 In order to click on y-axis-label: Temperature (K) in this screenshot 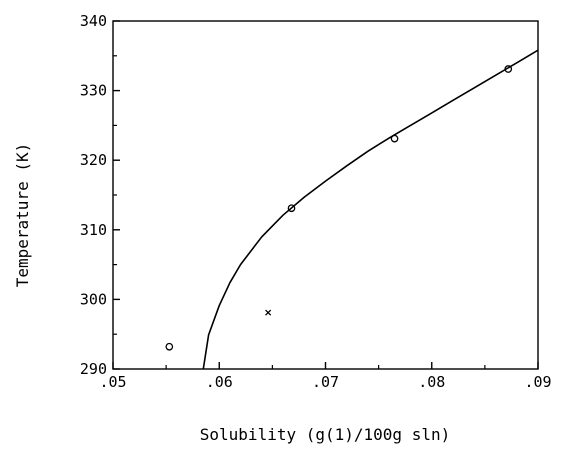, I will do `click(22, 215)`.